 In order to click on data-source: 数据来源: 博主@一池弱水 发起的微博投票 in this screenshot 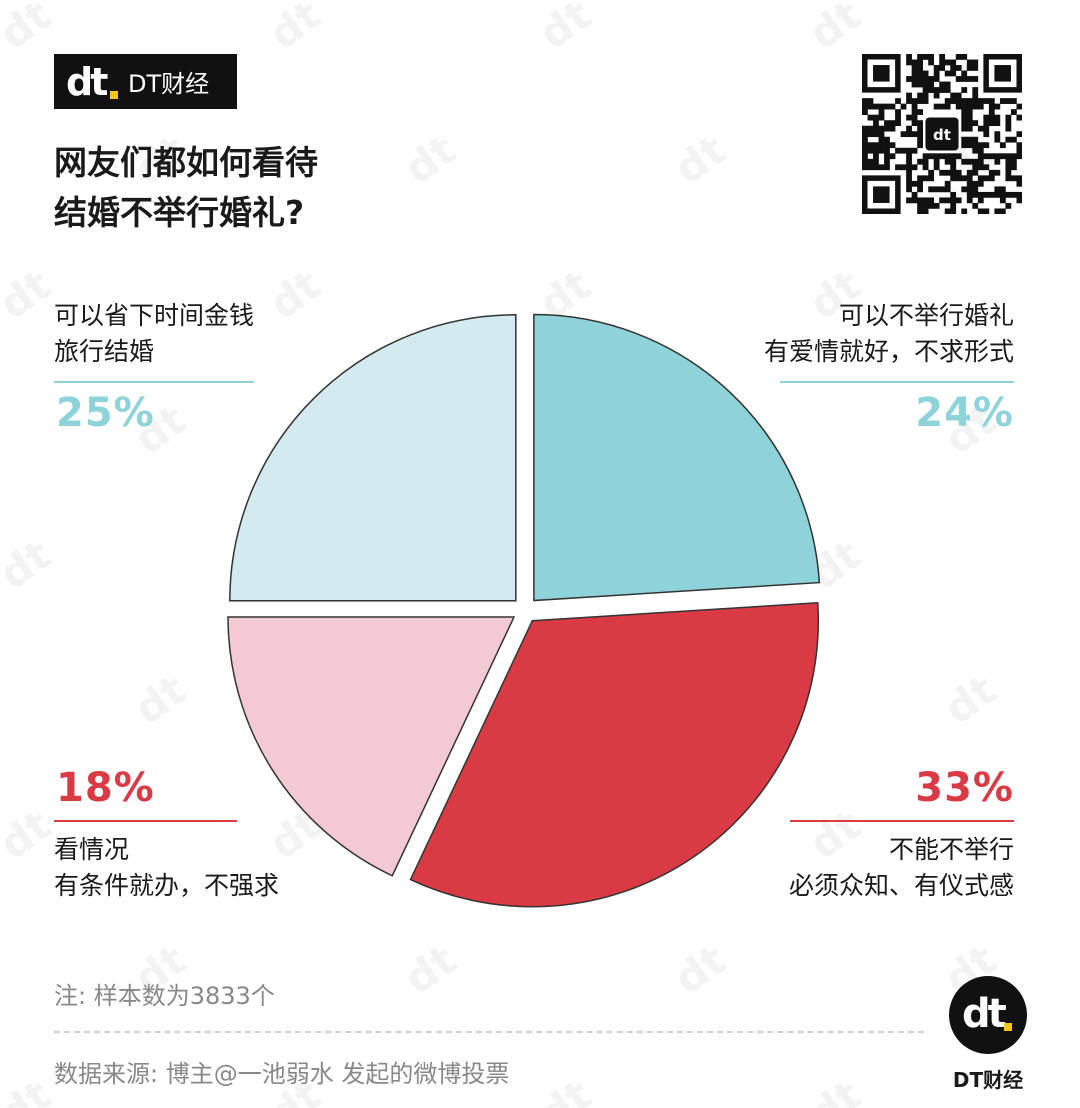, I will do `click(282, 1074)`.